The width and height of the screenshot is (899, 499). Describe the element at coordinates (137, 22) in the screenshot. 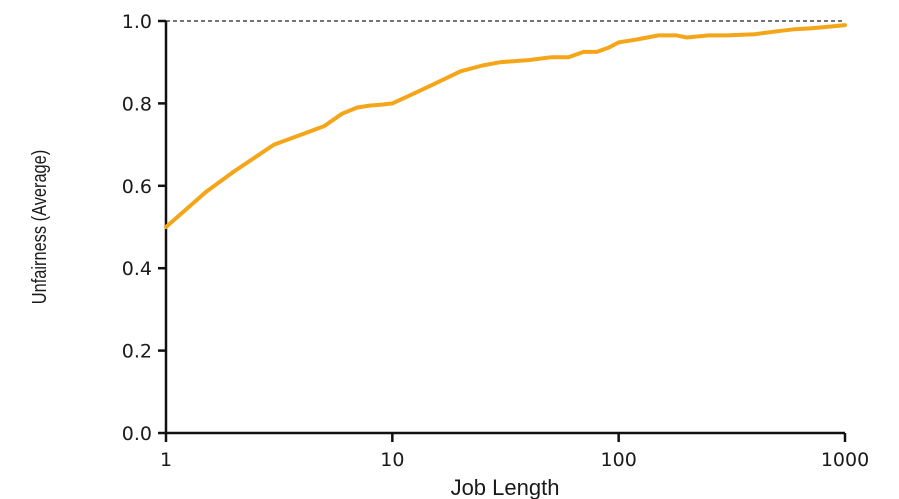

I see `y-tick-label: 1.0` at that location.